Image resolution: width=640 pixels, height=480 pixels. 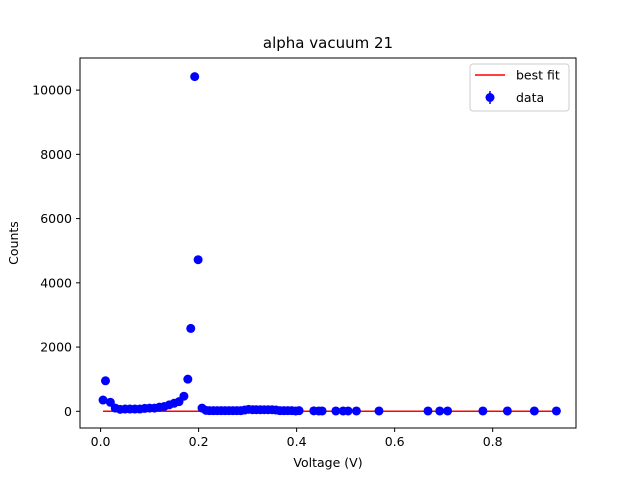 What do you see at coordinates (101, 441) in the screenshot?
I see `x-tick-label: 0.0` at bounding box center [101, 441].